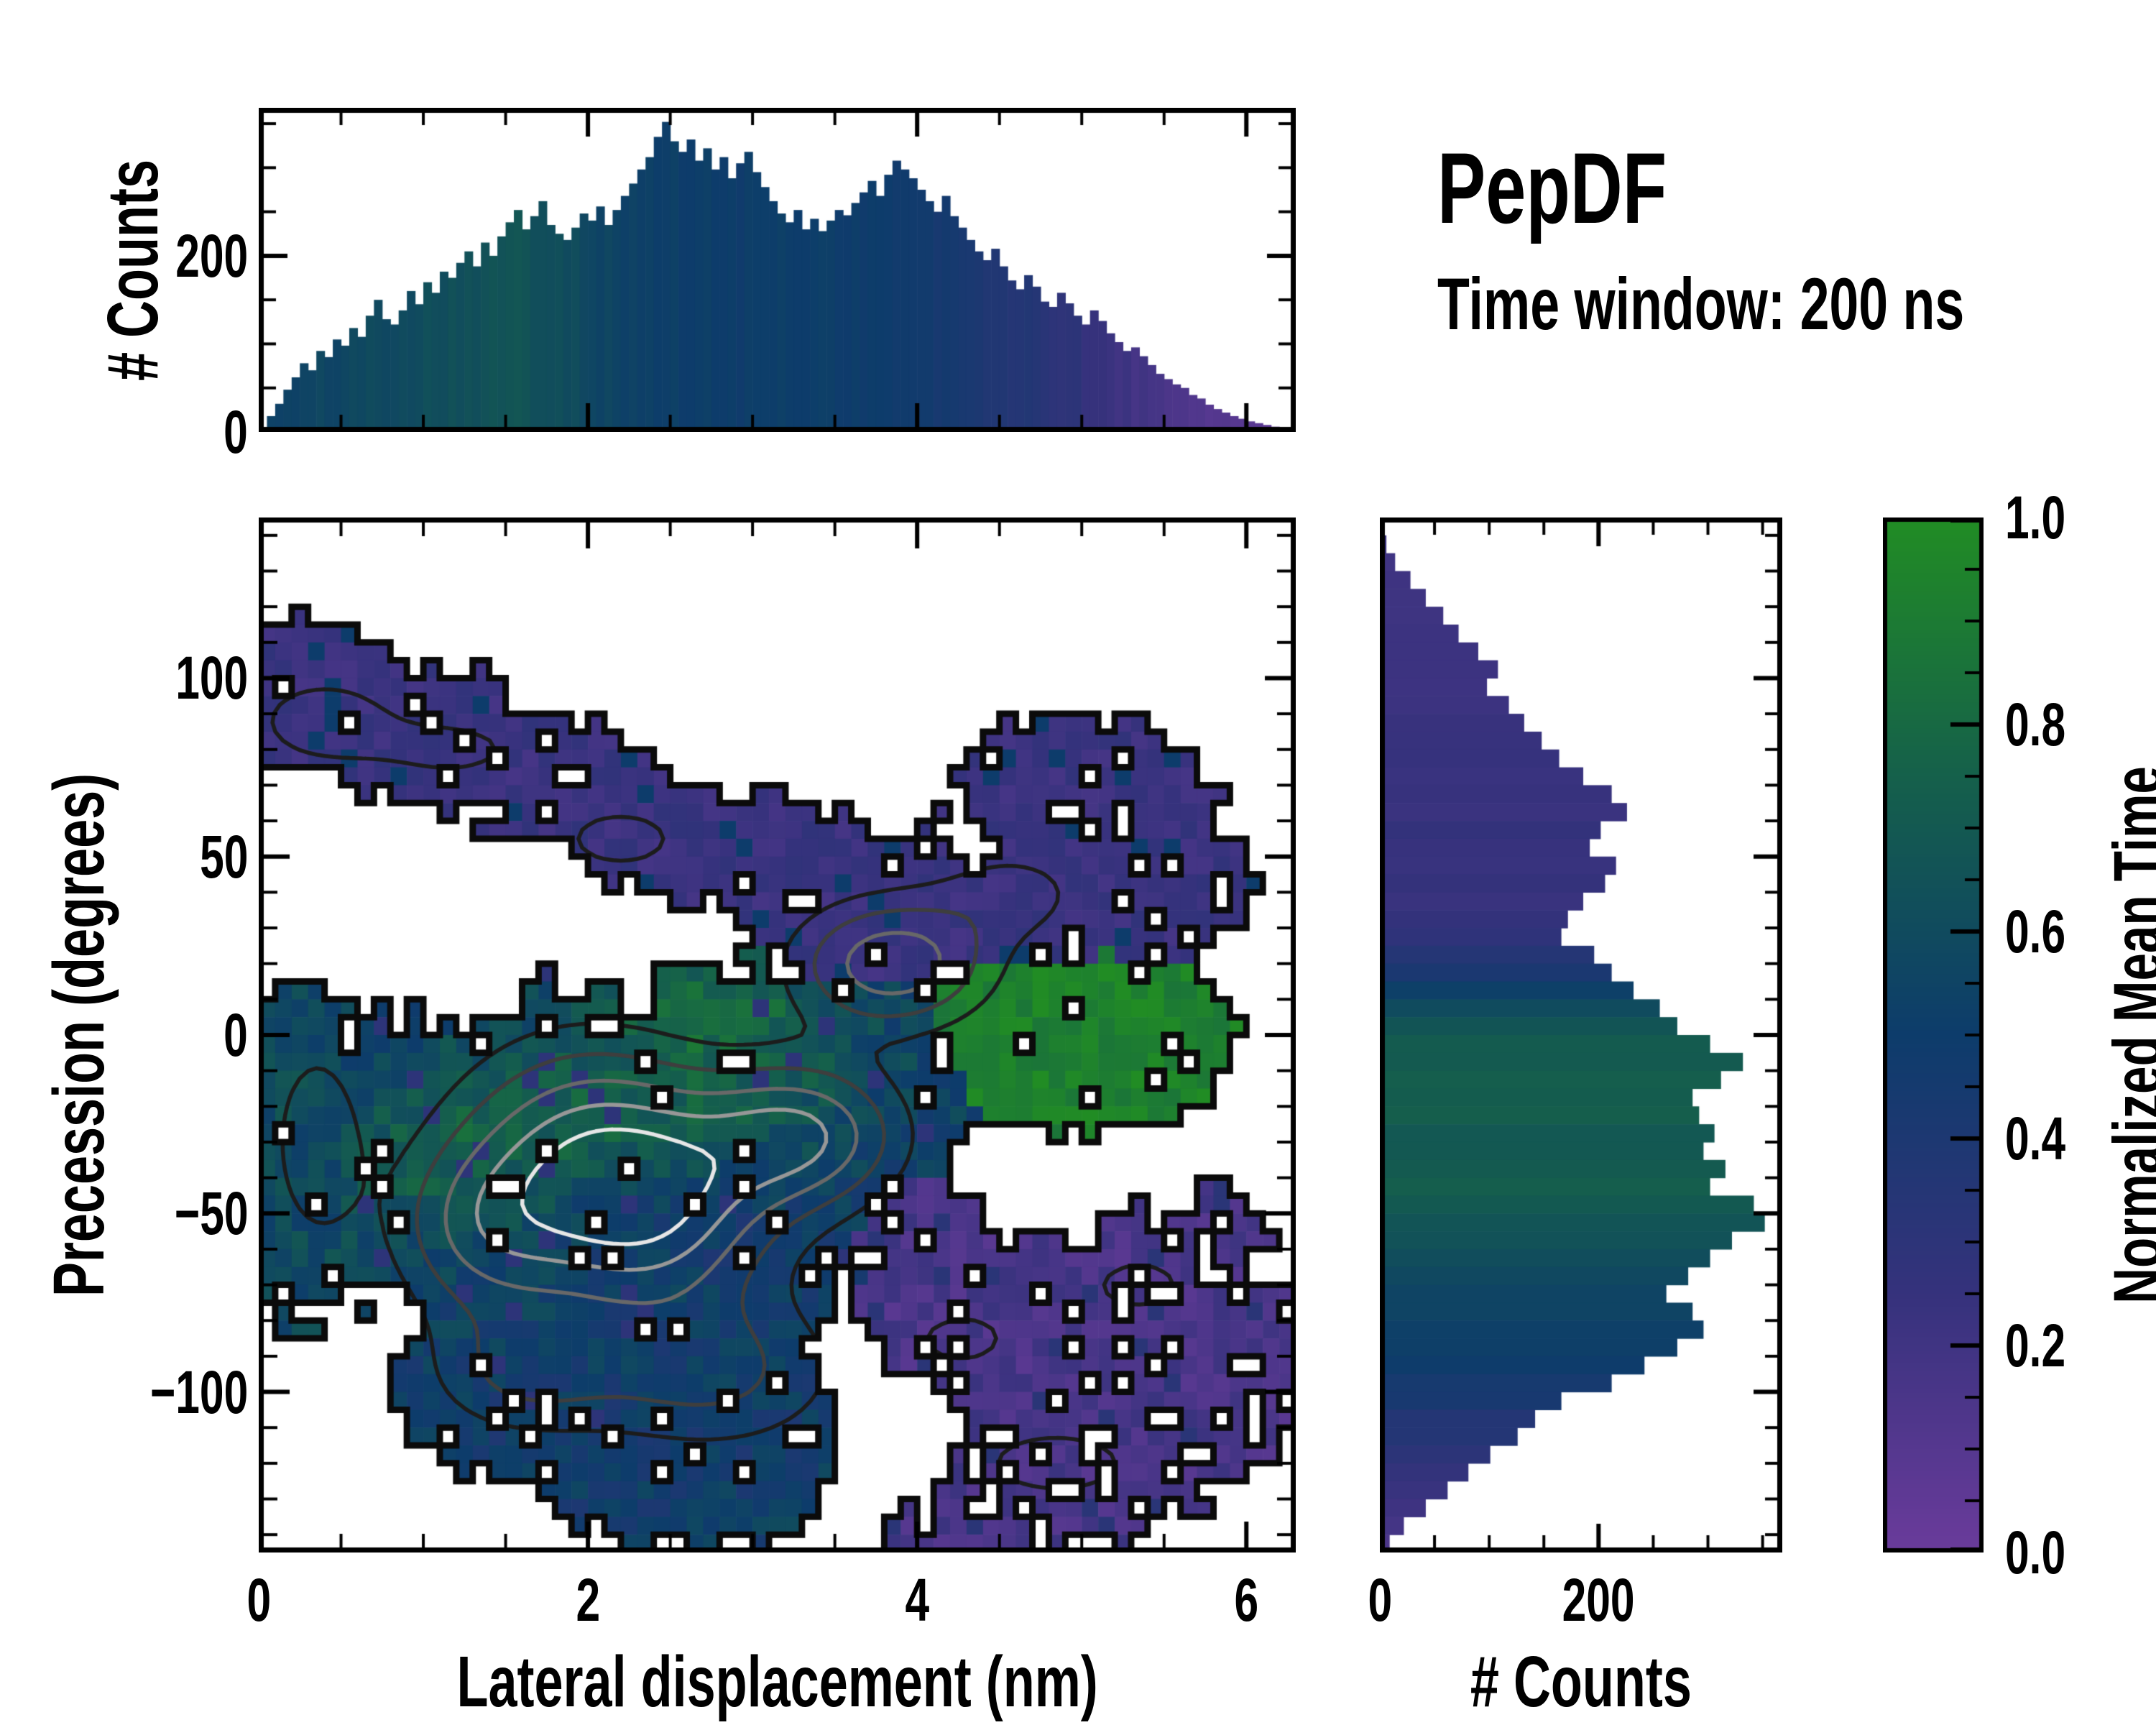  What do you see at coordinates (1701, 304) in the screenshot?
I see `plot-subtitle-text: Time window: 200 ns` at bounding box center [1701, 304].